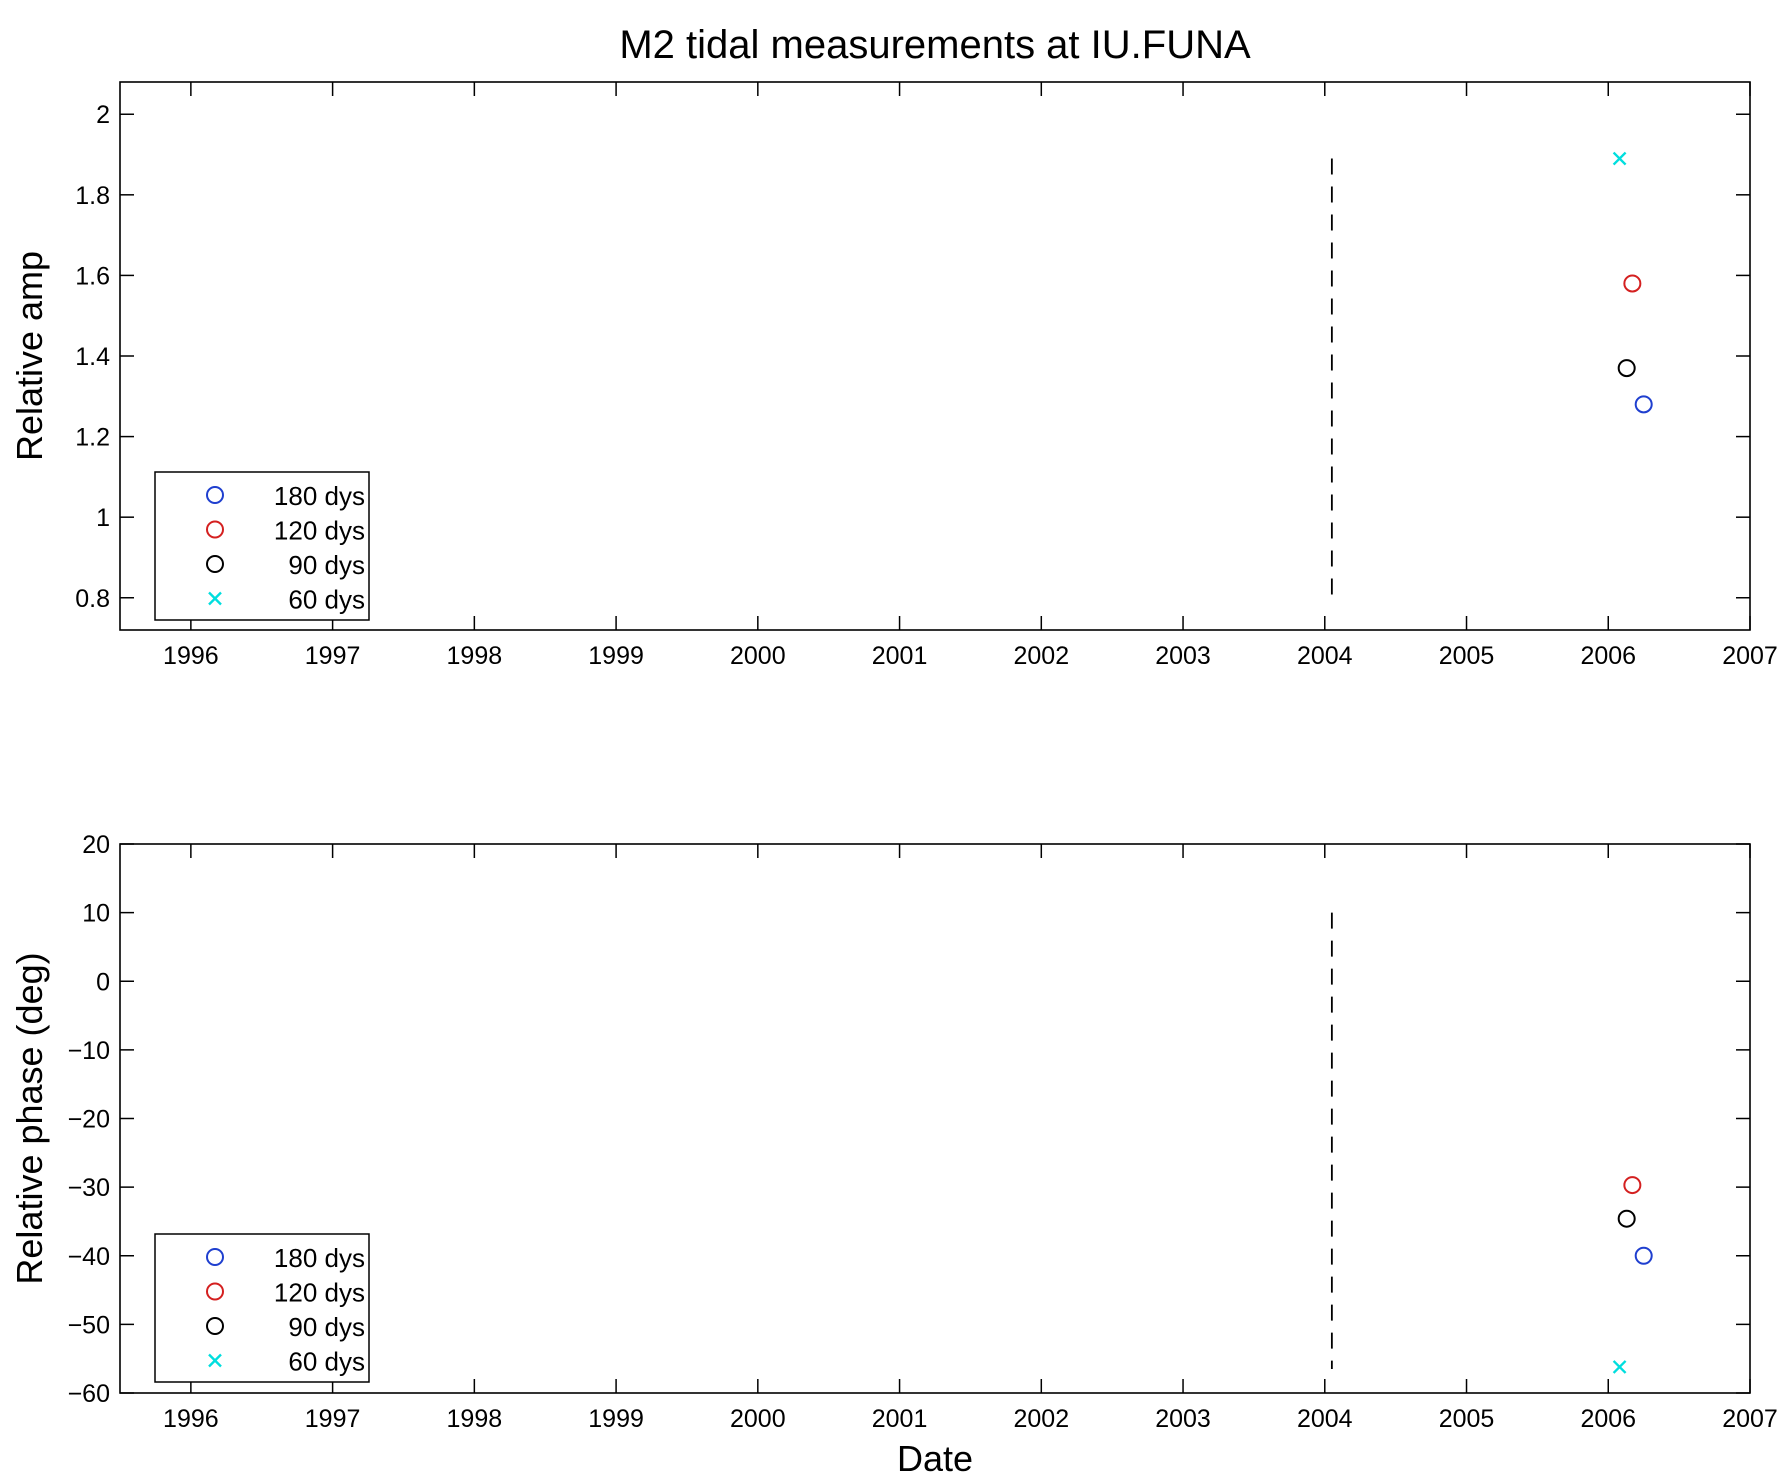 The width and height of the screenshot is (1789, 1478). What do you see at coordinates (935, 1458) in the screenshot?
I see `x-axis-title: Date` at bounding box center [935, 1458].